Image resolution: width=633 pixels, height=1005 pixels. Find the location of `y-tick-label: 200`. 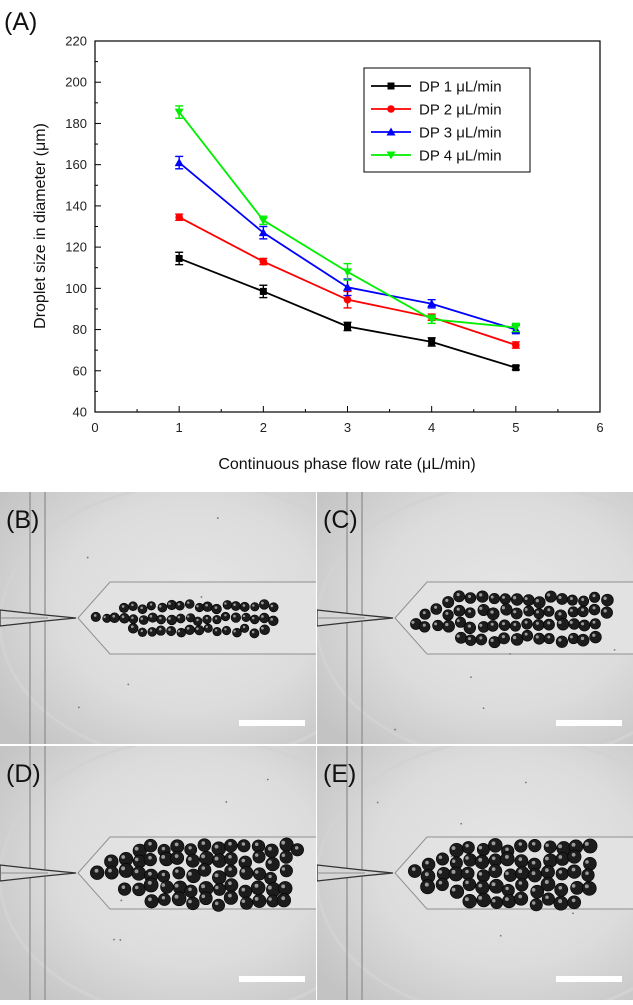

y-tick-label: 200 is located at coordinates (76, 82).